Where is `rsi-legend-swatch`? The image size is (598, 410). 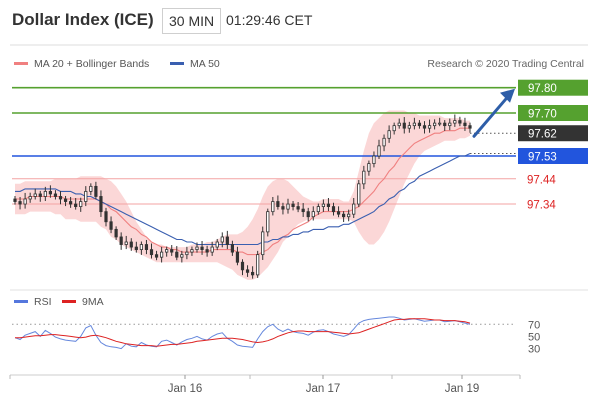
rsi-legend-swatch is located at coordinates (21, 301).